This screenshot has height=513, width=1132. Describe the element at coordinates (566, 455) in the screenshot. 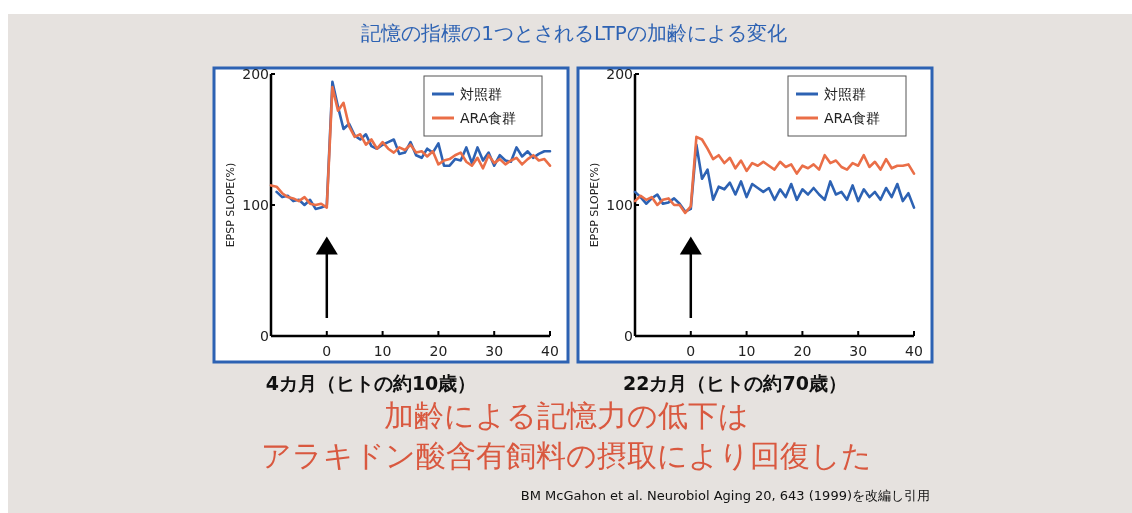

I see `text: アラキドン酸含有飼料の摂取により回復した` at that location.